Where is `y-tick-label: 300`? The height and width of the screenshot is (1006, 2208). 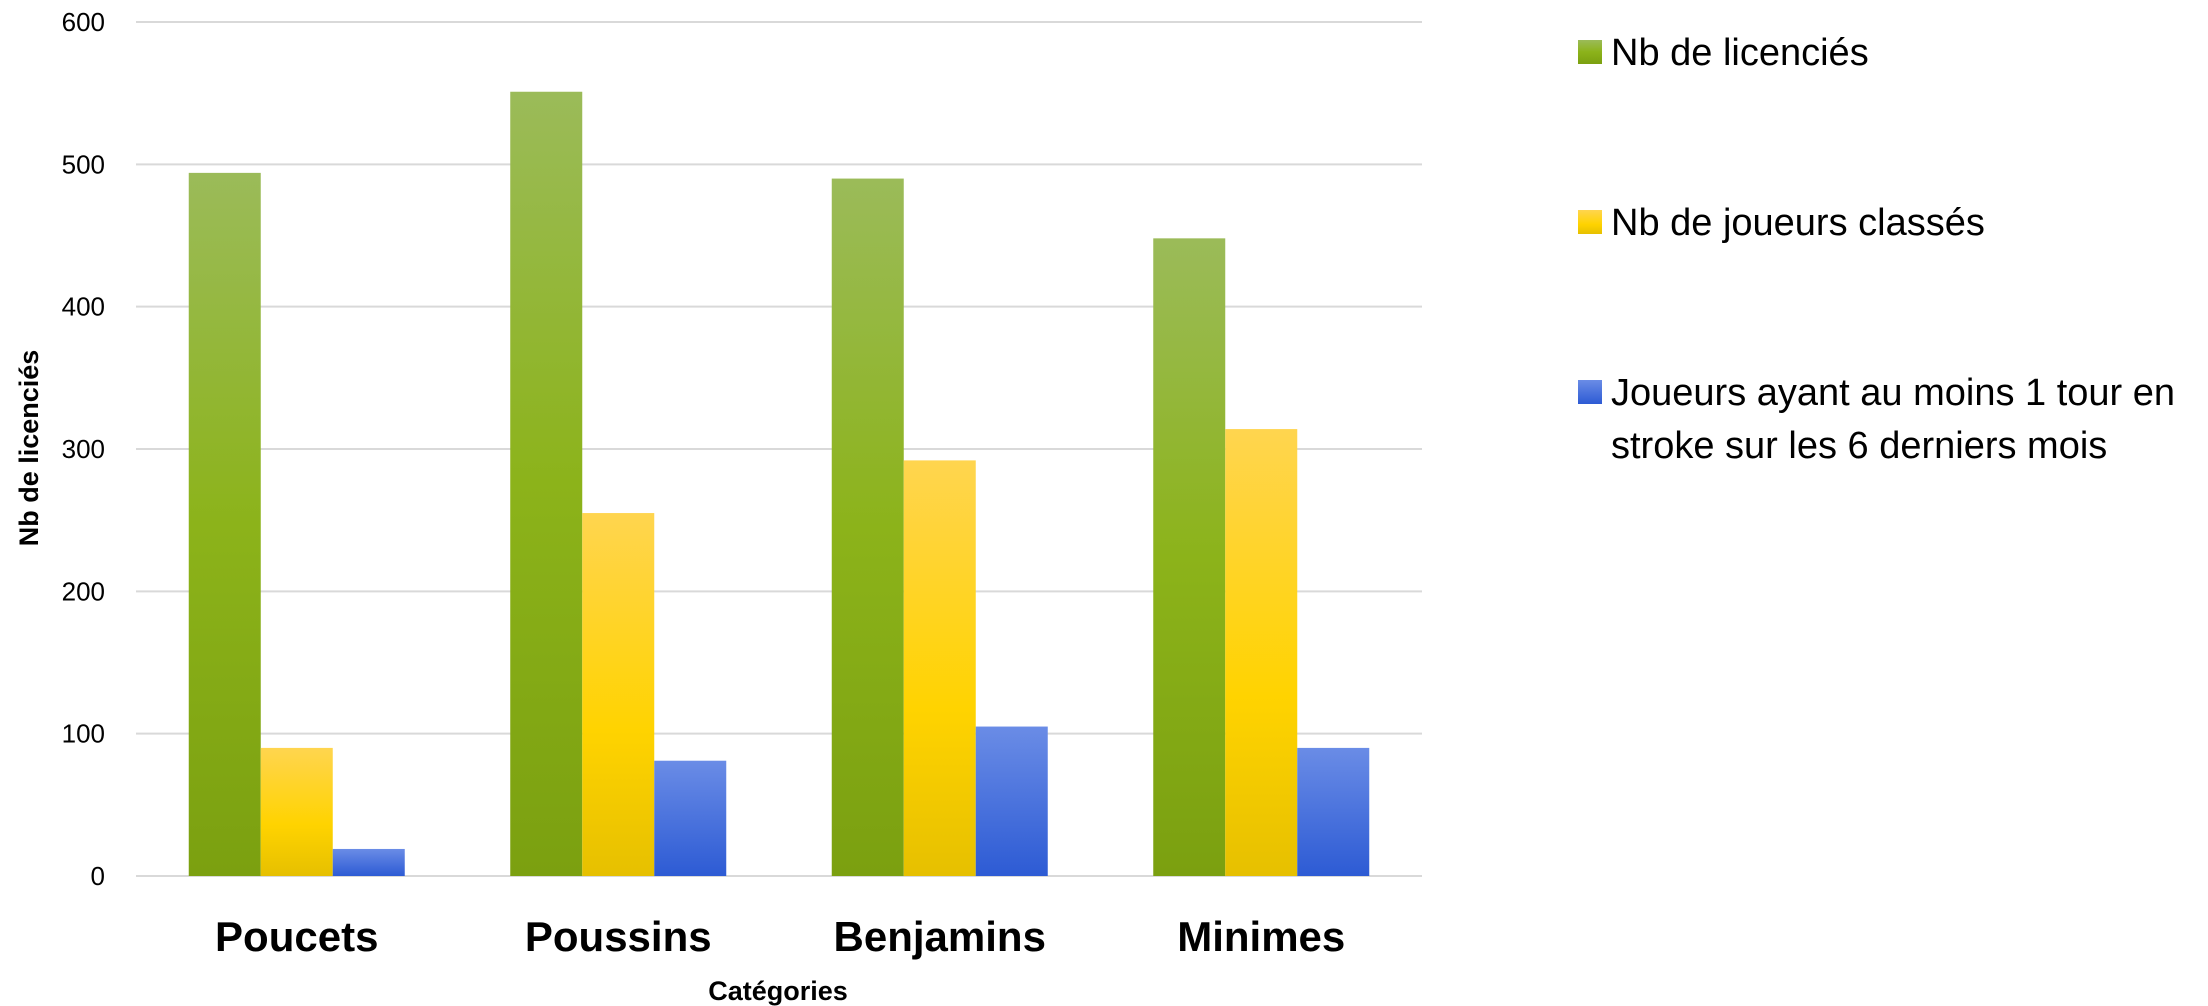 y-tick-label: 300 is located at coordinates (83, 449).